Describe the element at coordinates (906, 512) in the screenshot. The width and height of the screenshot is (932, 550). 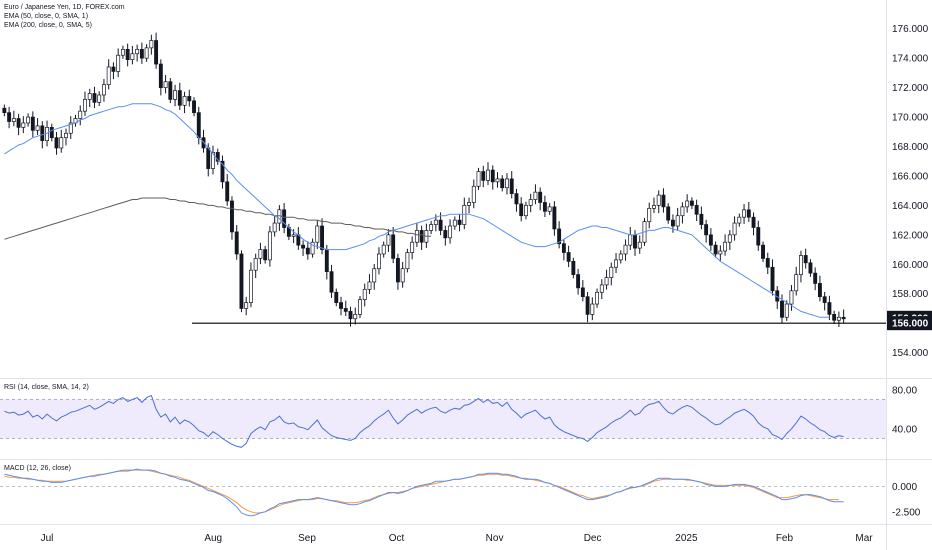
I see `macd-tick-label: -2.500` at that location.